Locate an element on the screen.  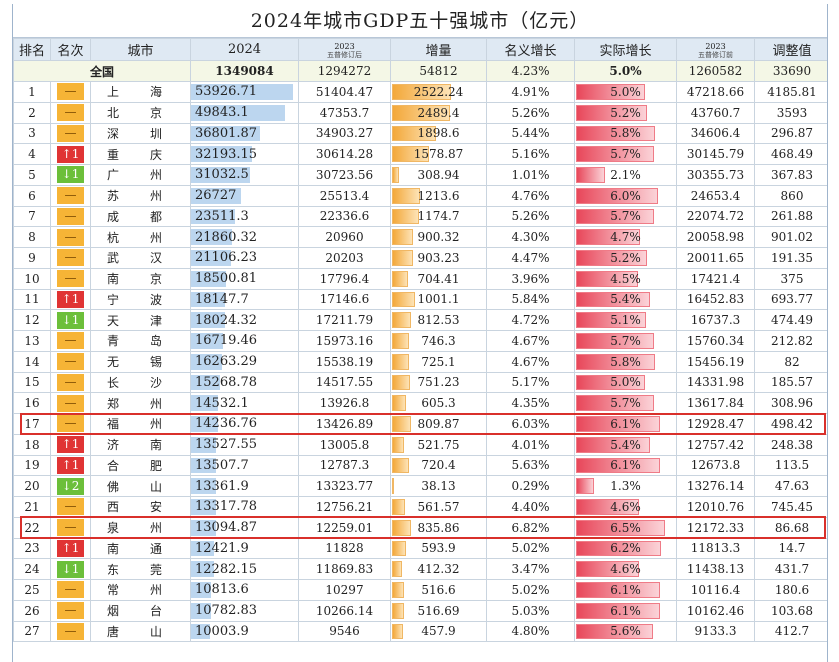
gdp-2024-cell: 10003.9 is located at coordinates (244, 631).